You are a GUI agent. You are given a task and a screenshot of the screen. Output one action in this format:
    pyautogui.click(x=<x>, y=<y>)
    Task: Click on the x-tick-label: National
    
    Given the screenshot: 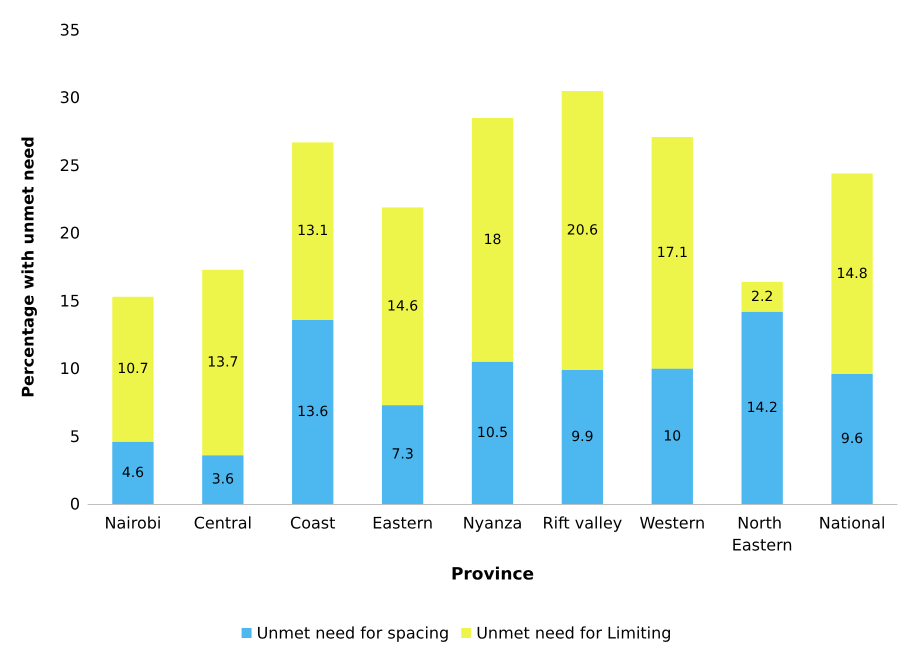 What is the action you would take?
    pyautogui.click(x=852, y=523)
    